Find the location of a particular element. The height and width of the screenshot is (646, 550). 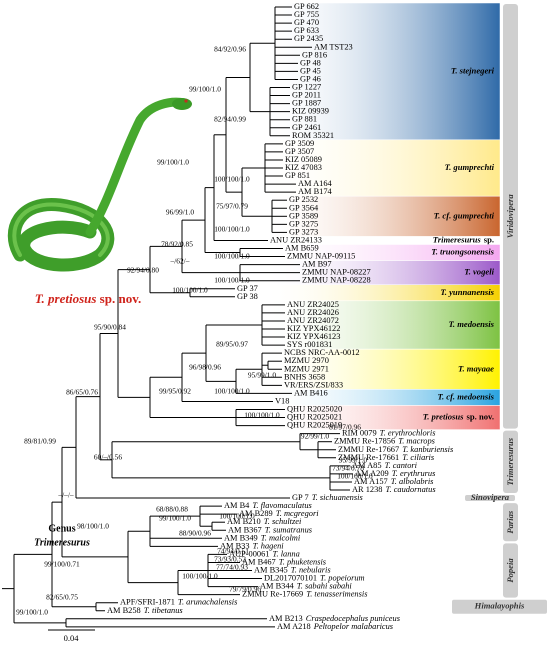

tip-label: GP 48 is located at coordinates (310, 62).